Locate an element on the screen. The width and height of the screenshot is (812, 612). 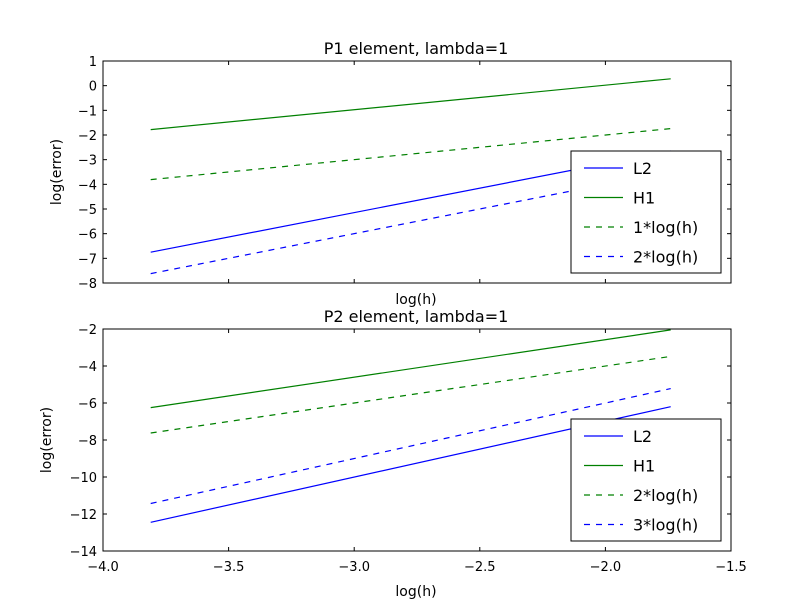
y-tick-label: −14 is located at coordinates (83, 552).